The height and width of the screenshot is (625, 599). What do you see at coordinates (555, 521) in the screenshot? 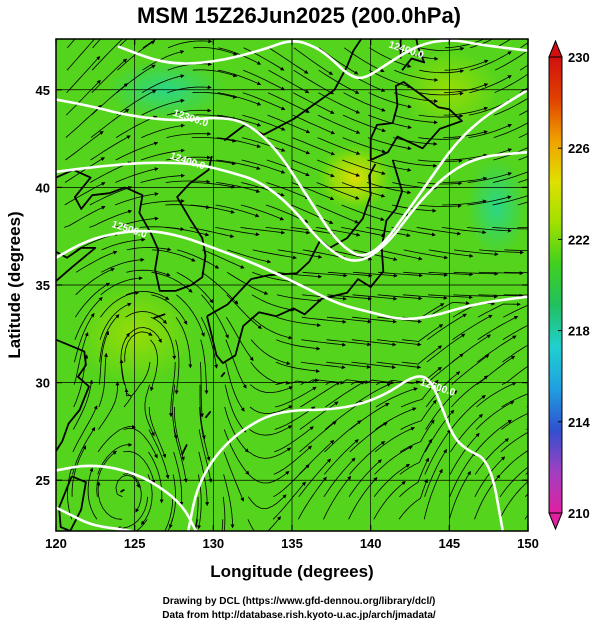
I see `colorbar-min-triangle` at bounding box center [555, 521].